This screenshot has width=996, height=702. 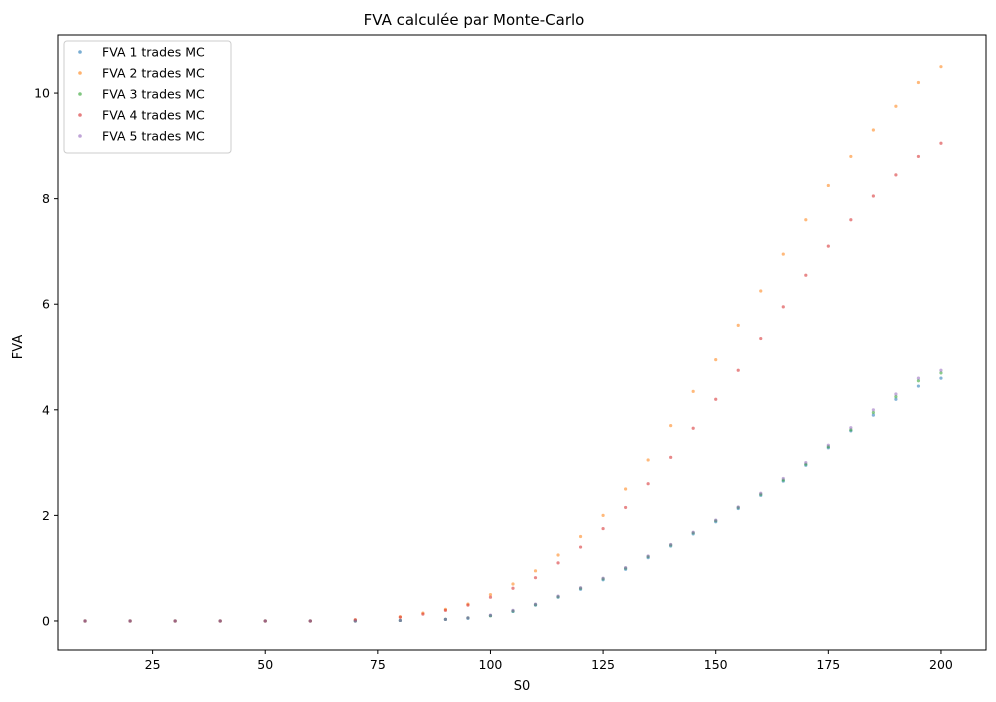 What do you see at coordinates (828, 664) in the screenshot?
I see `x-tick-label: 175` at bounding box center [828, 664].